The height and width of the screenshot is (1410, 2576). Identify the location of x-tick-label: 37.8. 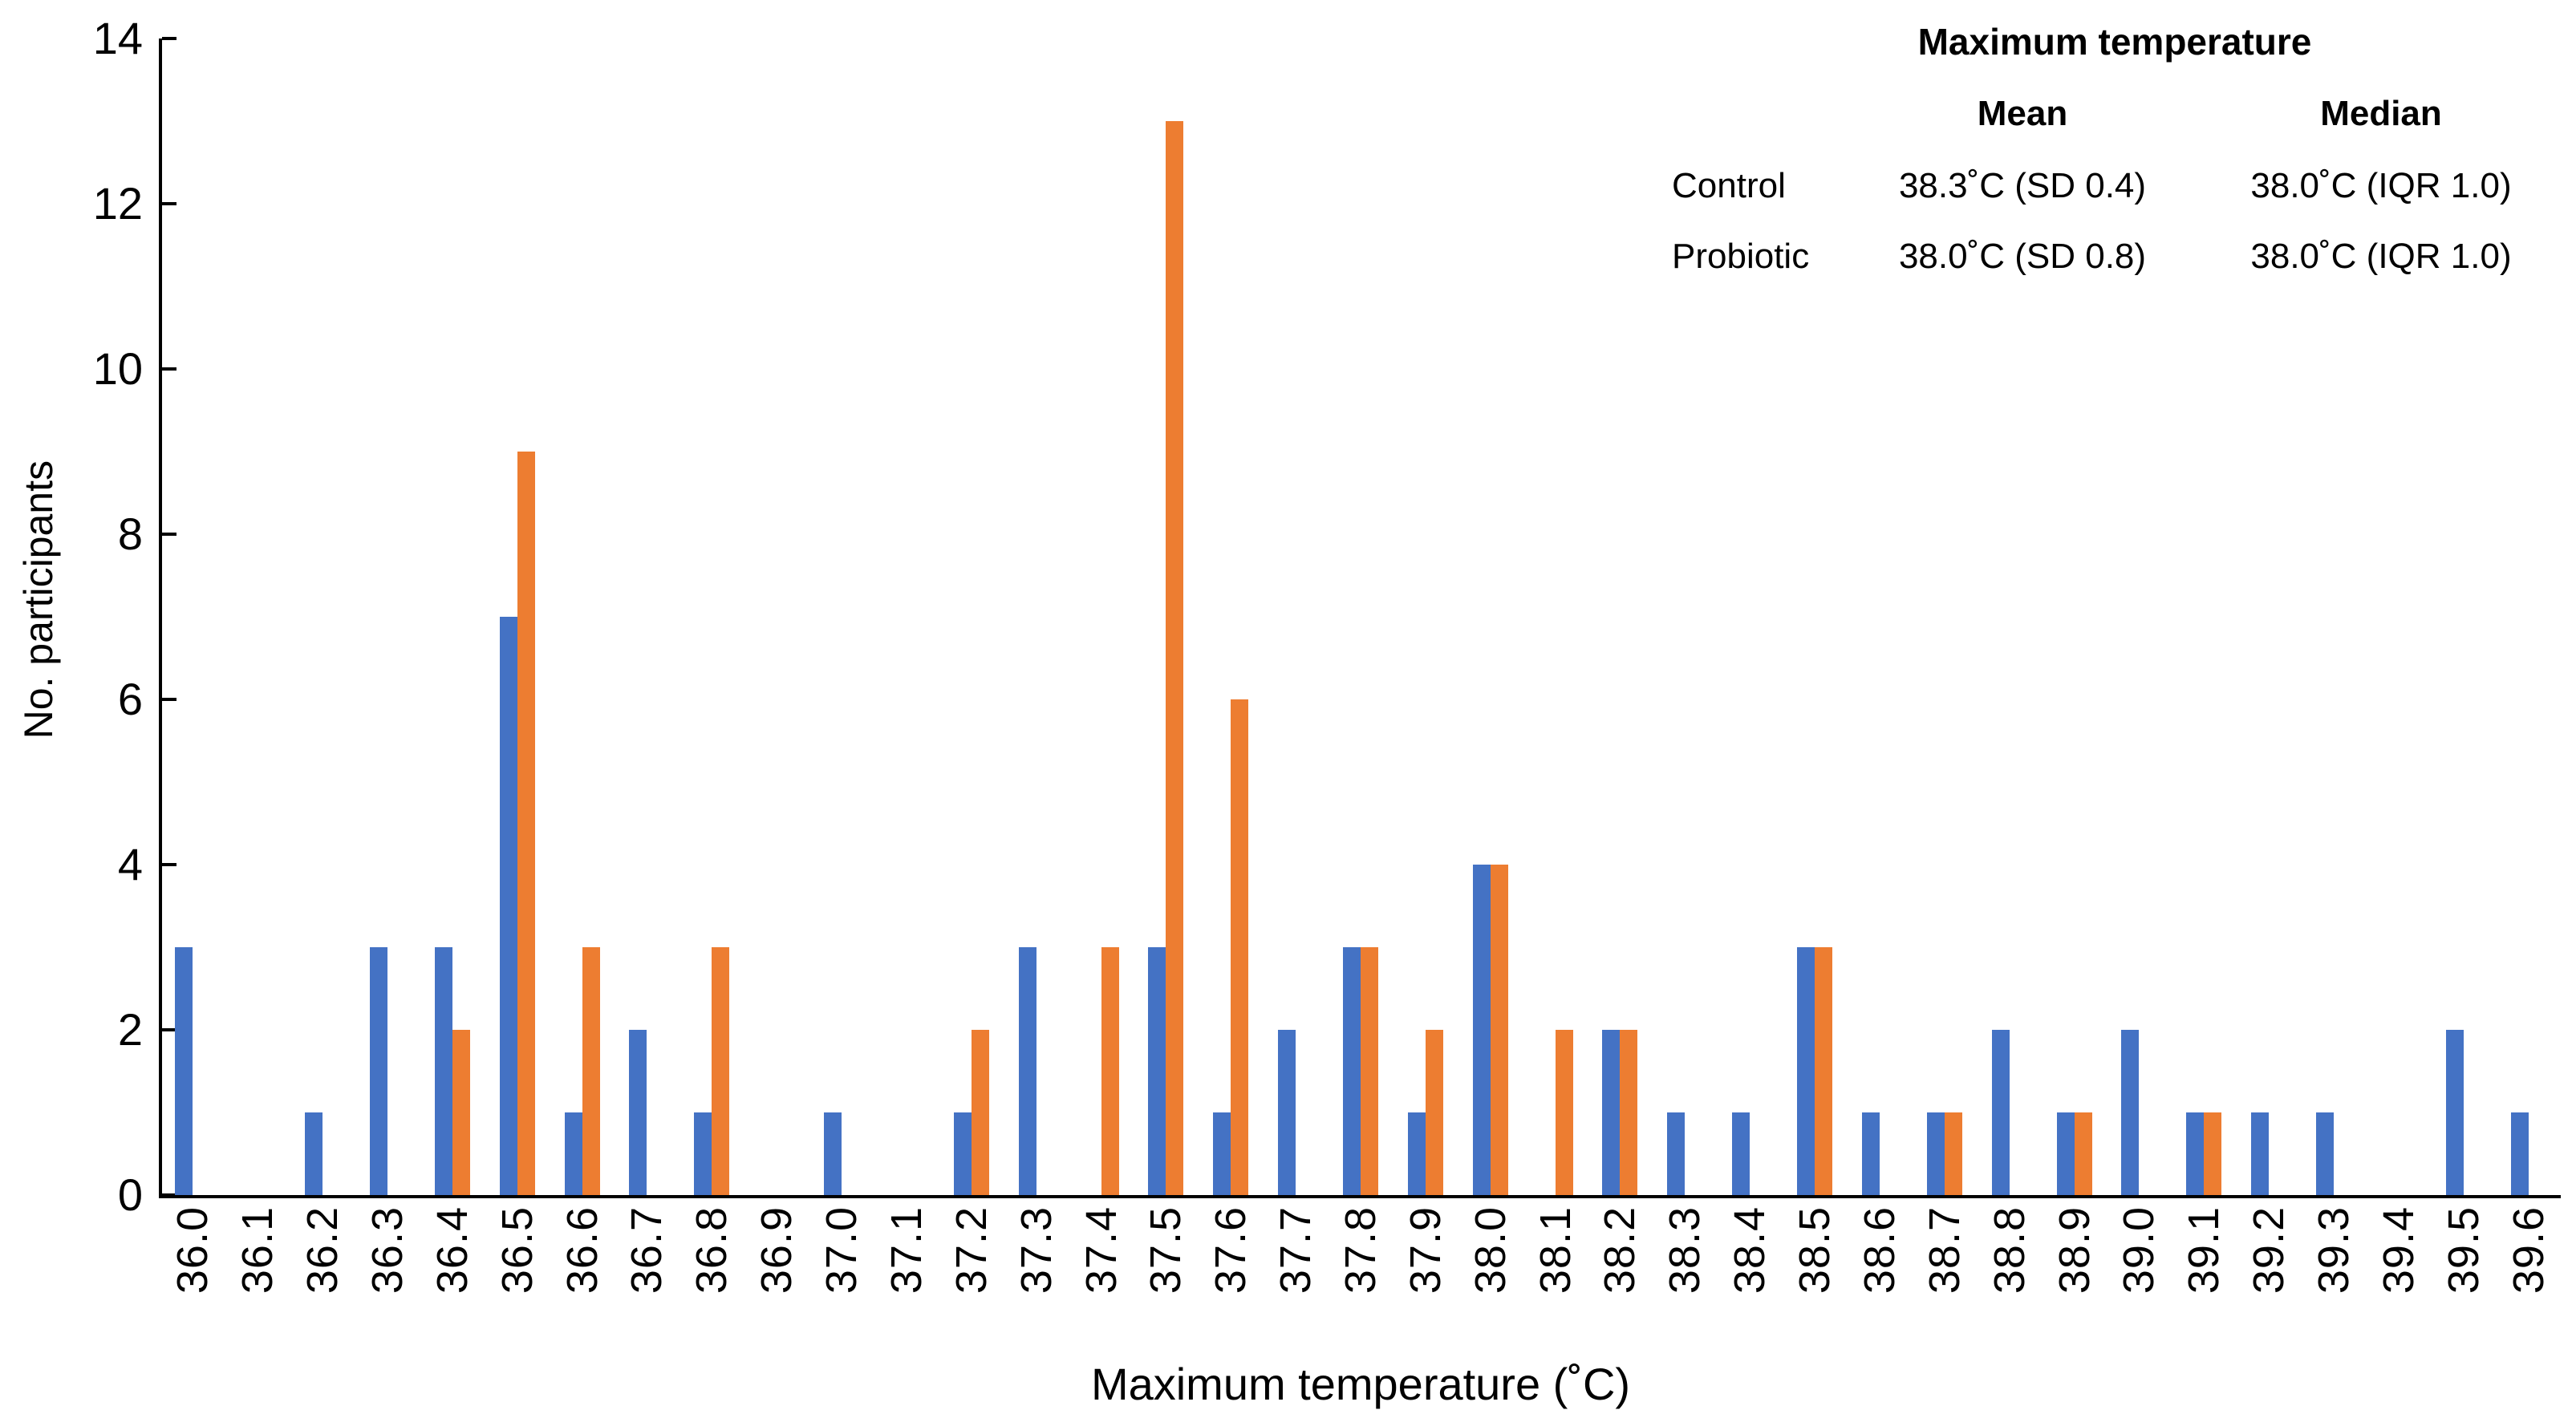
(1361, 1250).